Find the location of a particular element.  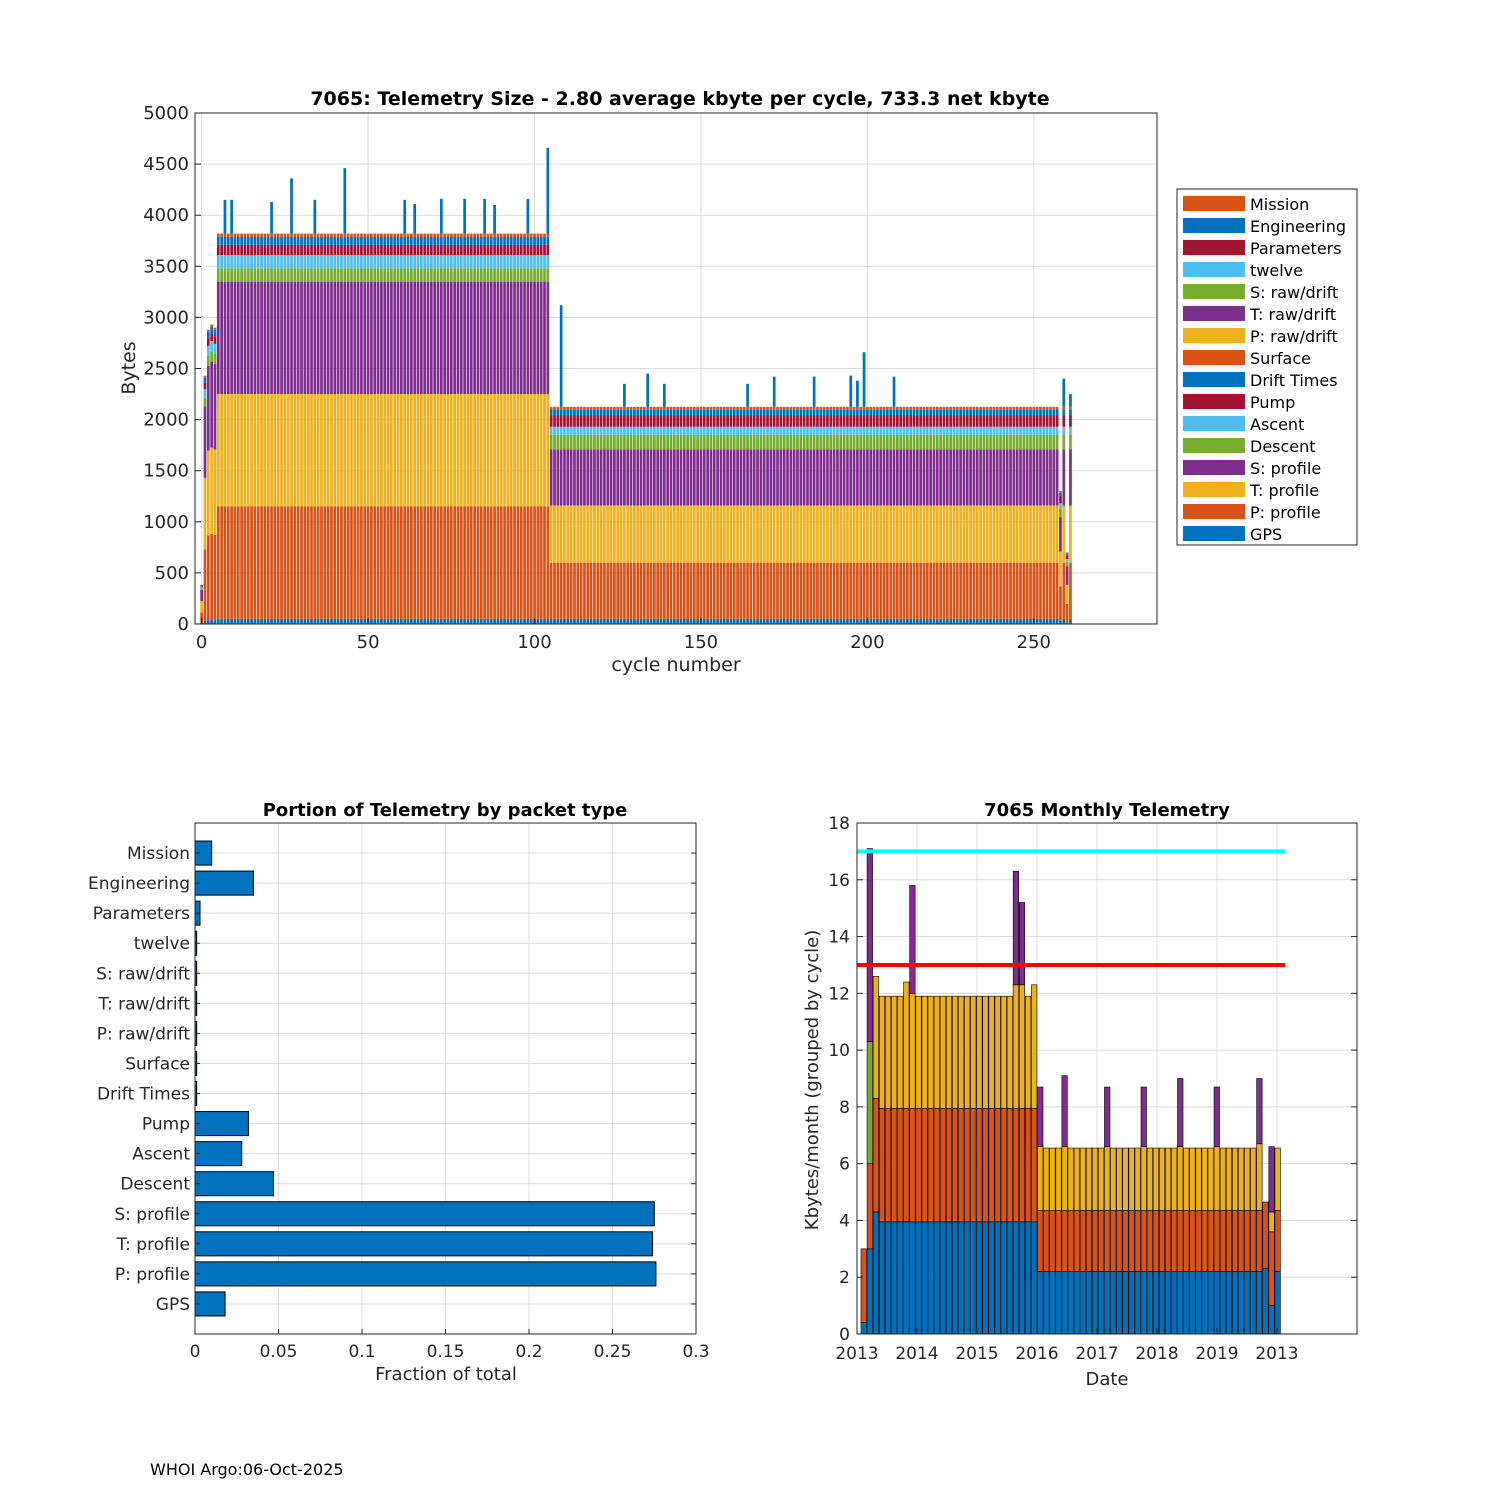

monthly-bar is located at coordinates (1034, 1159).